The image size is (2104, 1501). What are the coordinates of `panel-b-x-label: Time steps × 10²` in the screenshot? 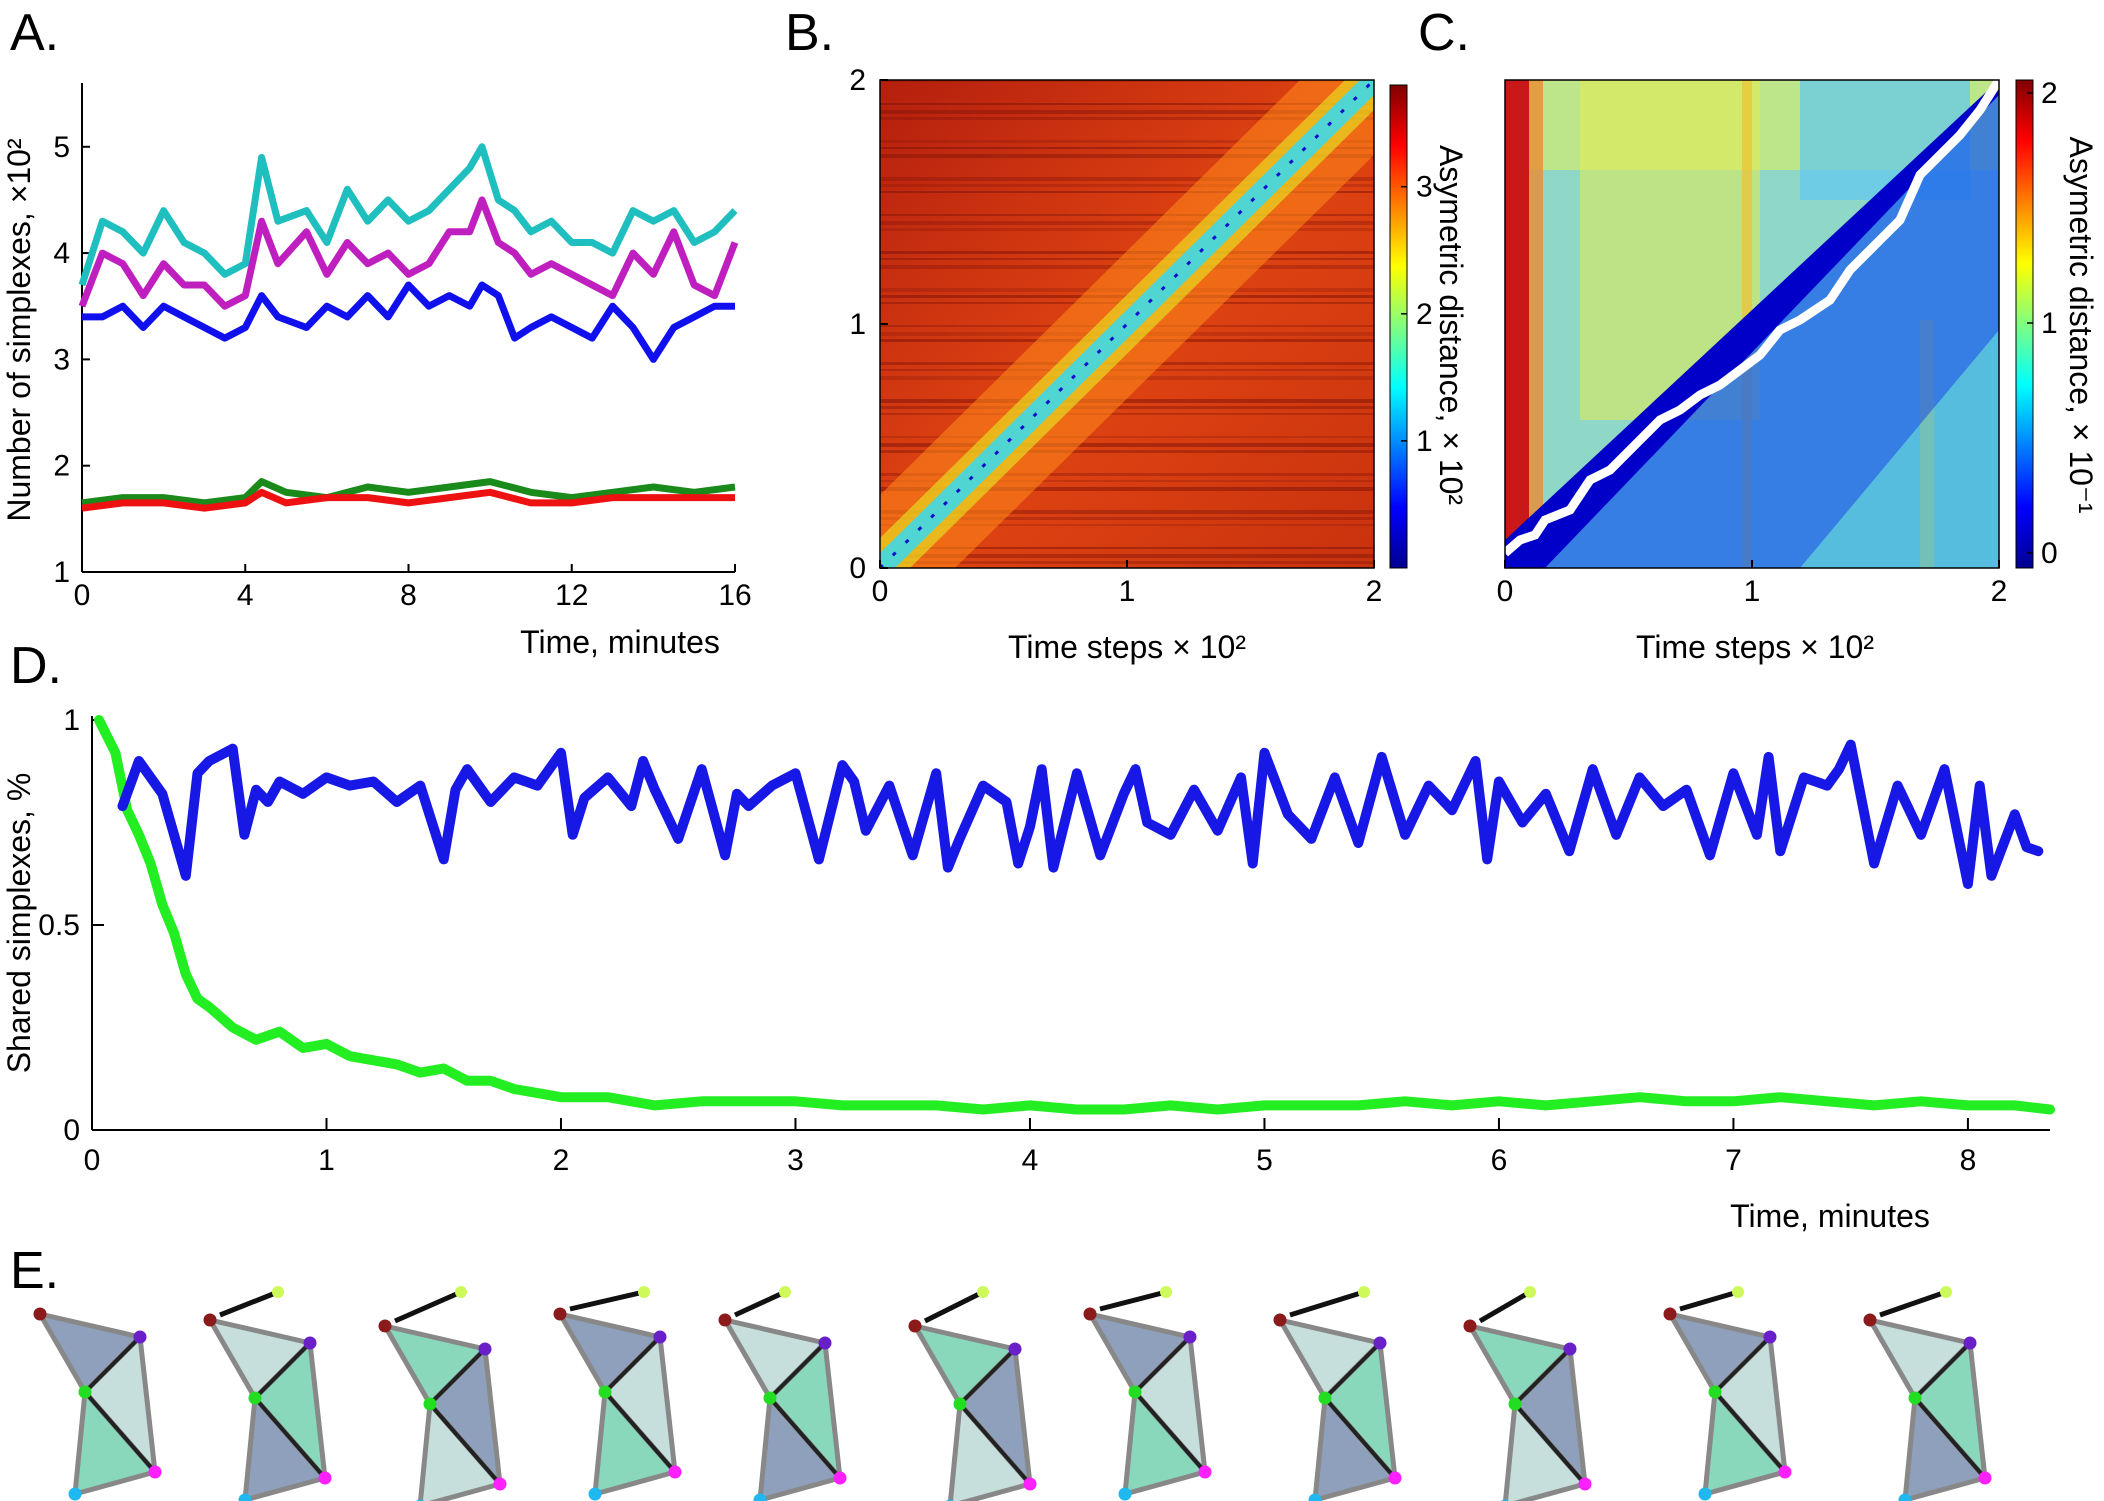 It's located at (1127, 647).